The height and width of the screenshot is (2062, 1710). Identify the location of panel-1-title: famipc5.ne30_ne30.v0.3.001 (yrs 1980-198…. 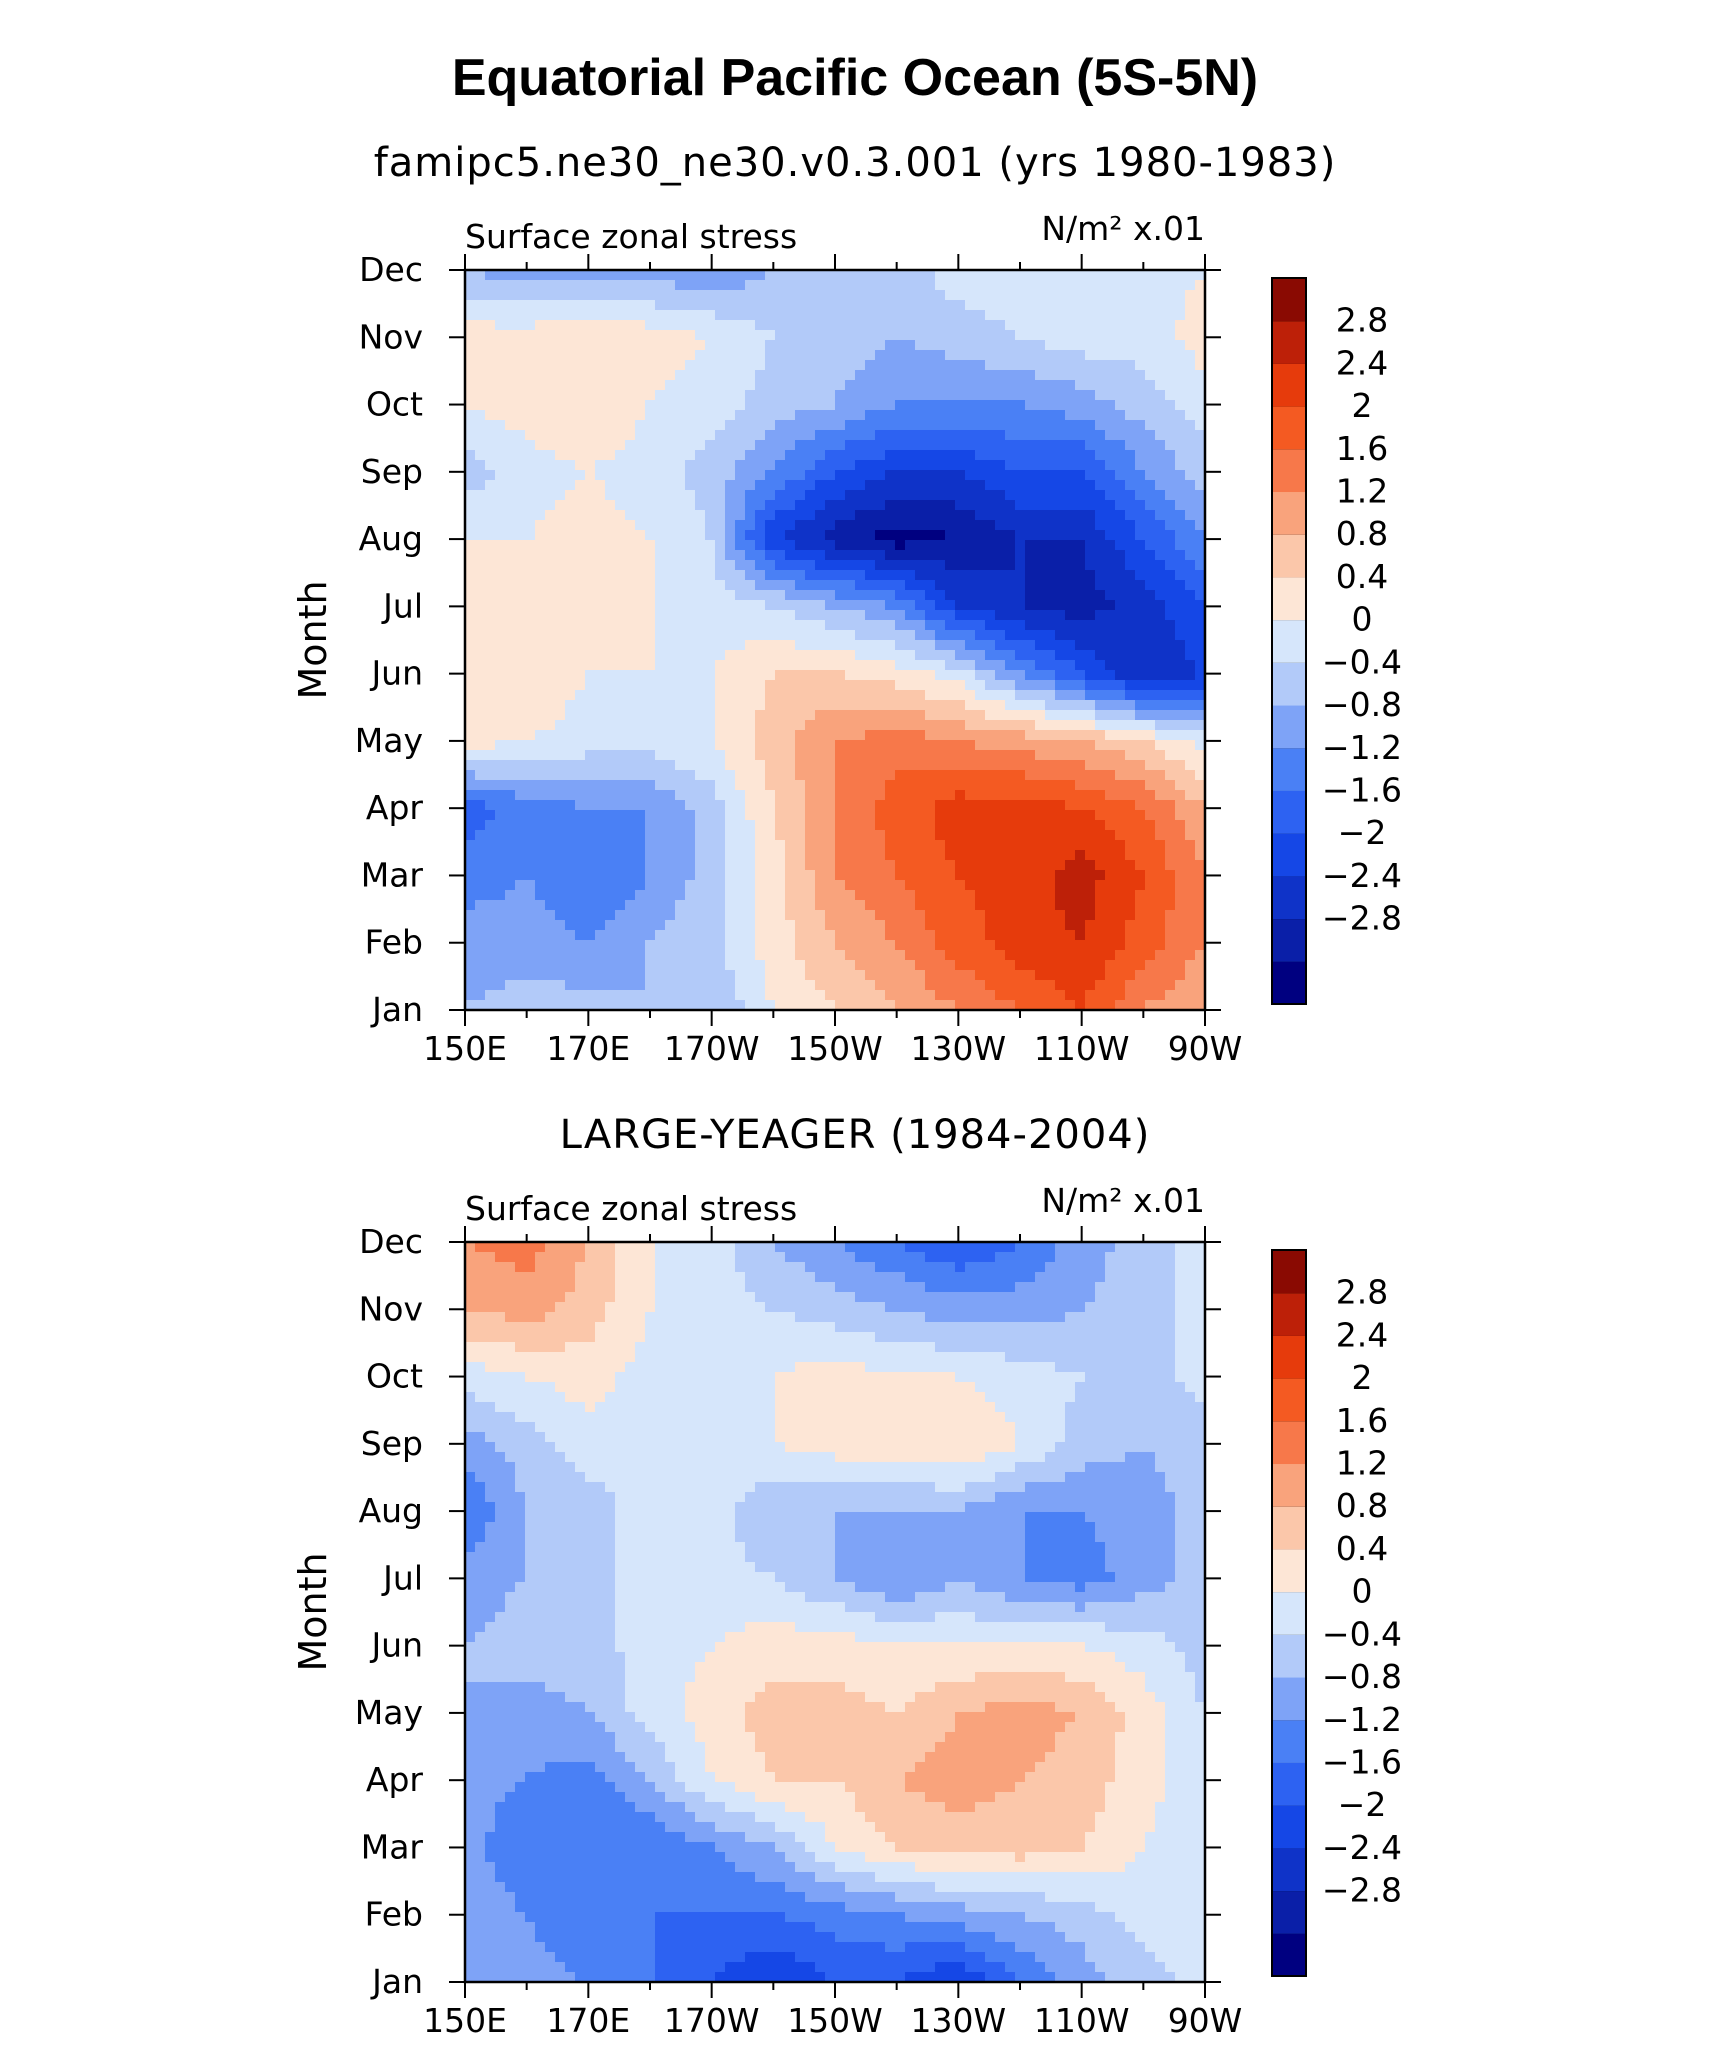
(855, 163).